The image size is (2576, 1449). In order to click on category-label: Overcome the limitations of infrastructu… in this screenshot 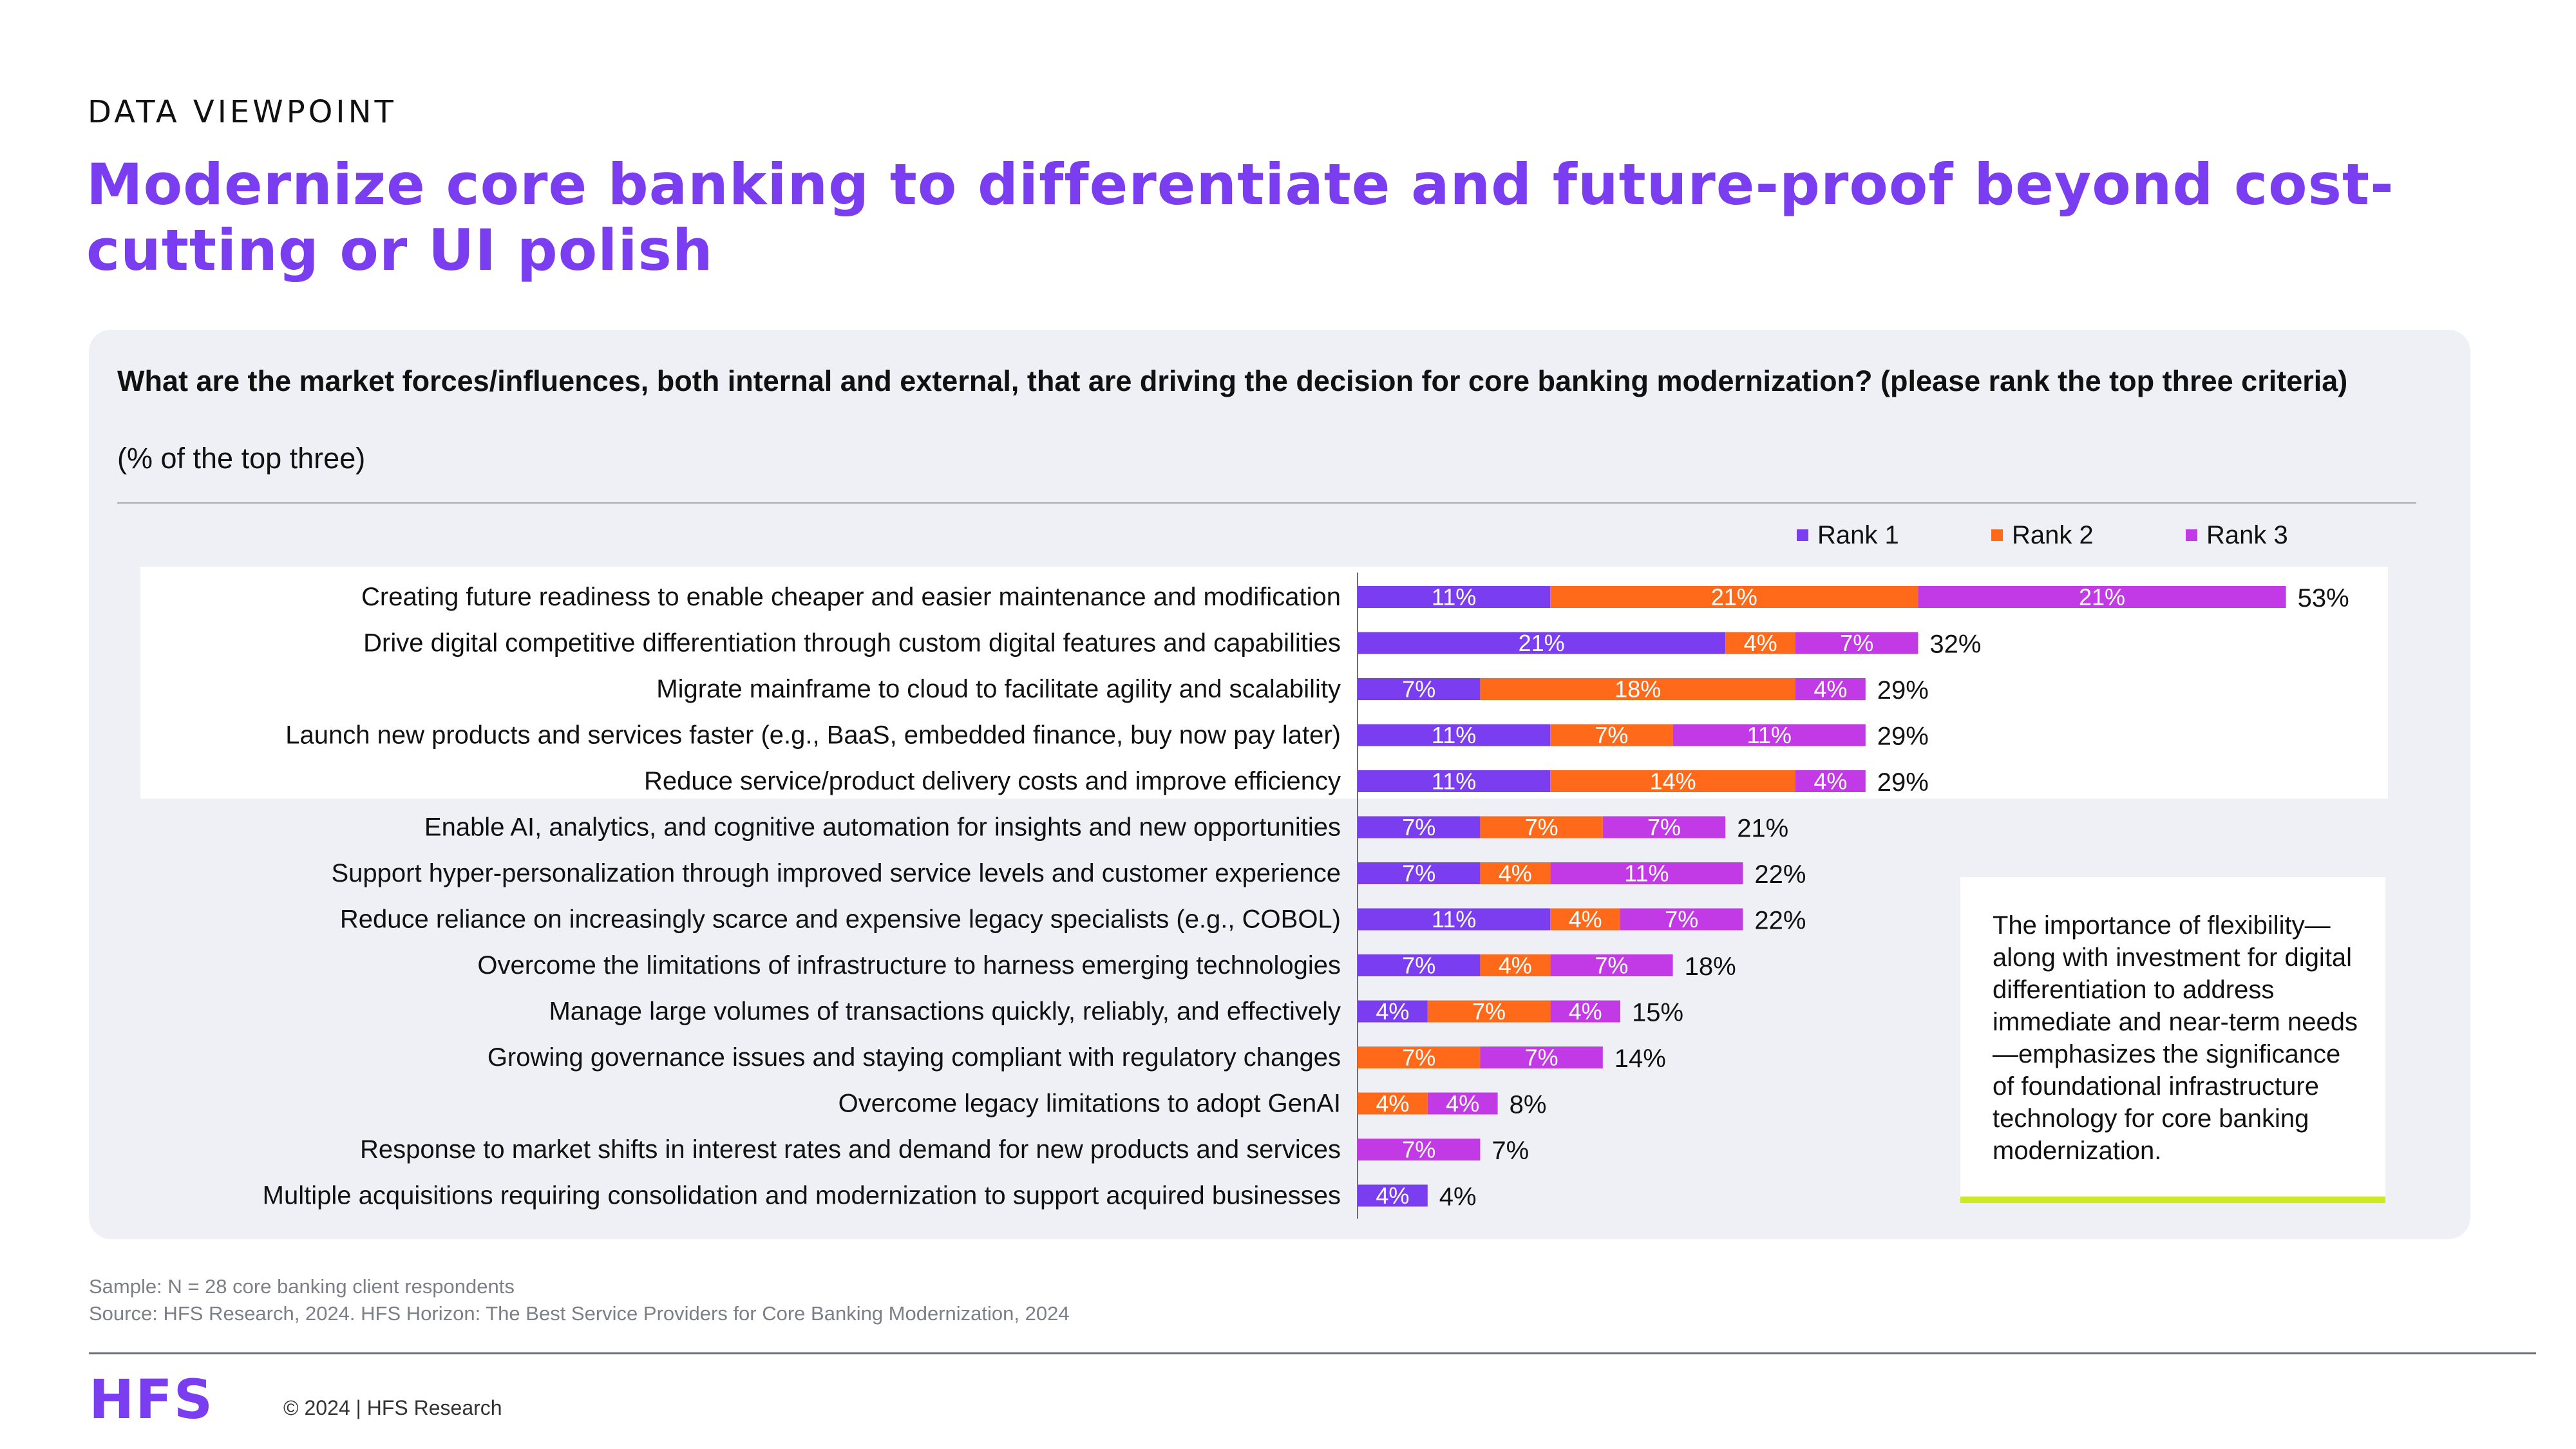, I will do `click(909, 966)`.